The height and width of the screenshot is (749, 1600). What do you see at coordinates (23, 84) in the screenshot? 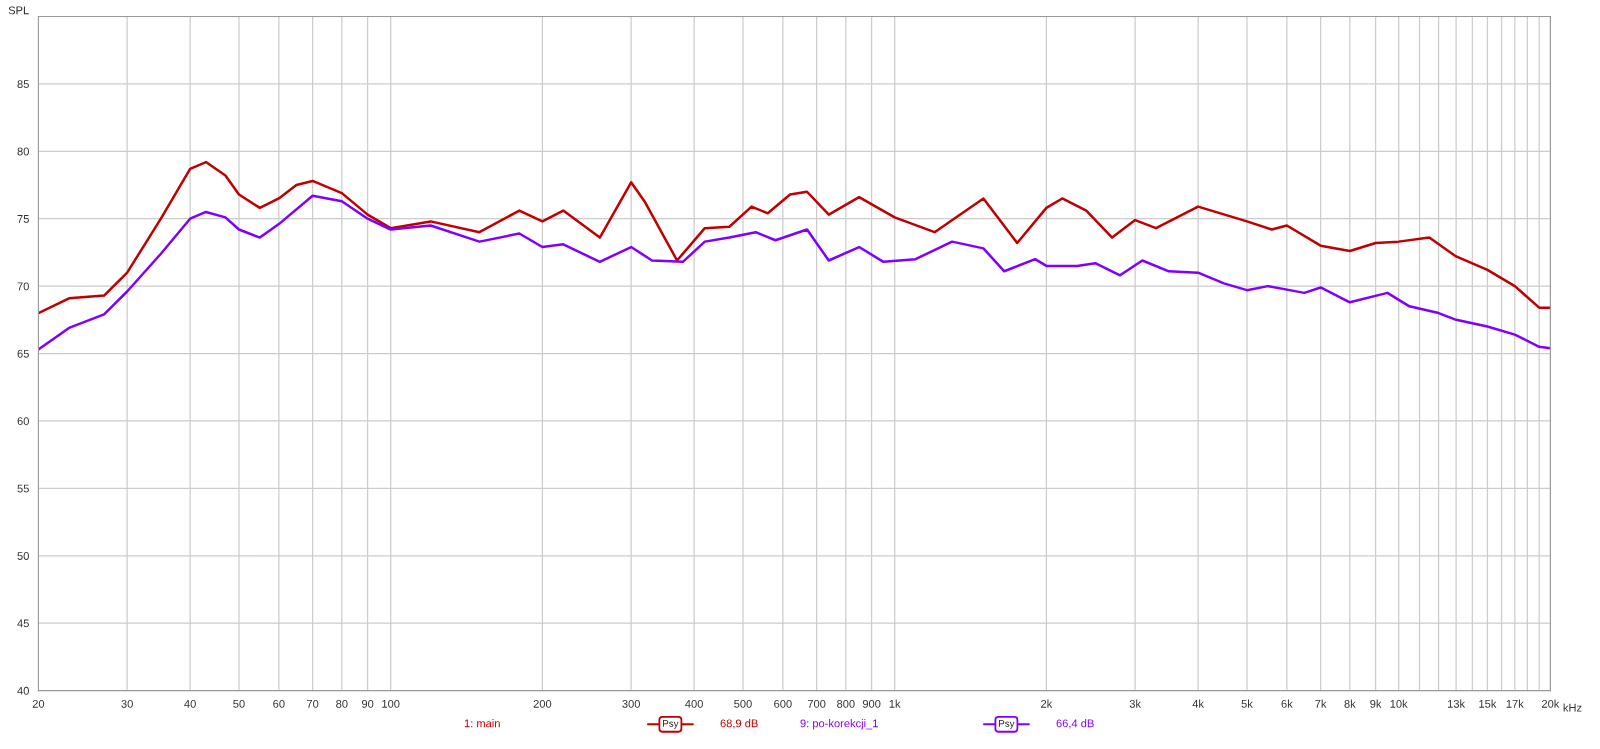
I see `y-tick-label: 85` at bounding box center [23, 84].